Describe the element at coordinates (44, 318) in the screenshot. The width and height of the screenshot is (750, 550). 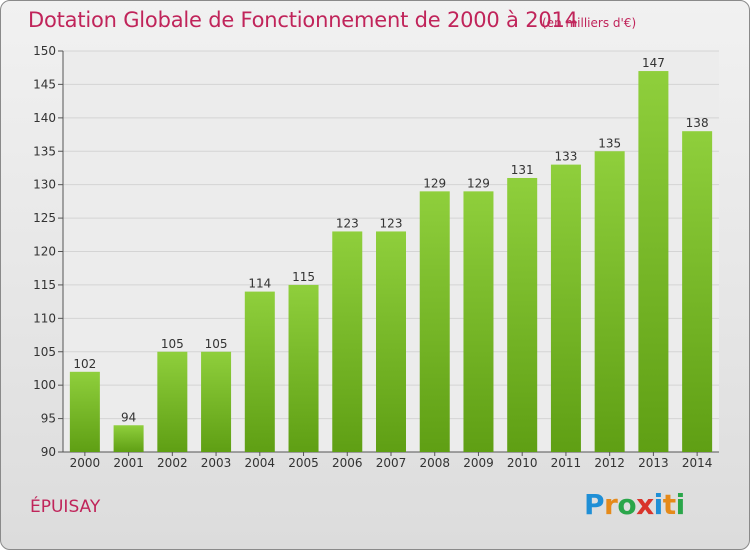
I see `y-tick-label: 110` at that location.